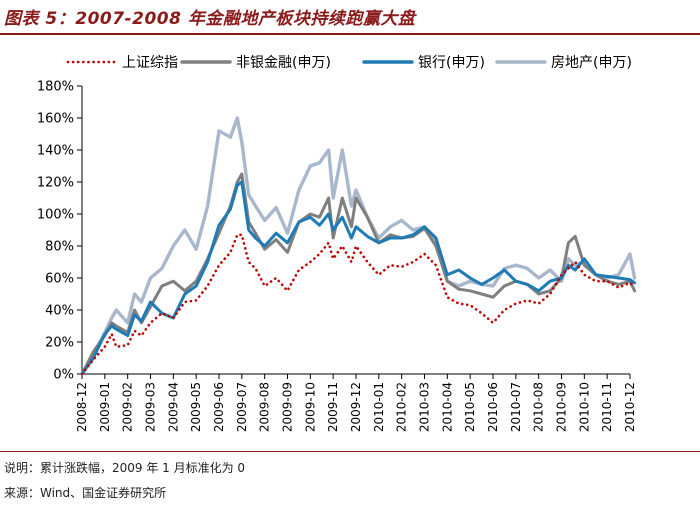 Image resolution: width=700 pixels, height=505 pixels. What do you see at coordinates (55, 183) in the screenshot?
I see `y-tick-label: 120%` at bounding box center [55, 183].